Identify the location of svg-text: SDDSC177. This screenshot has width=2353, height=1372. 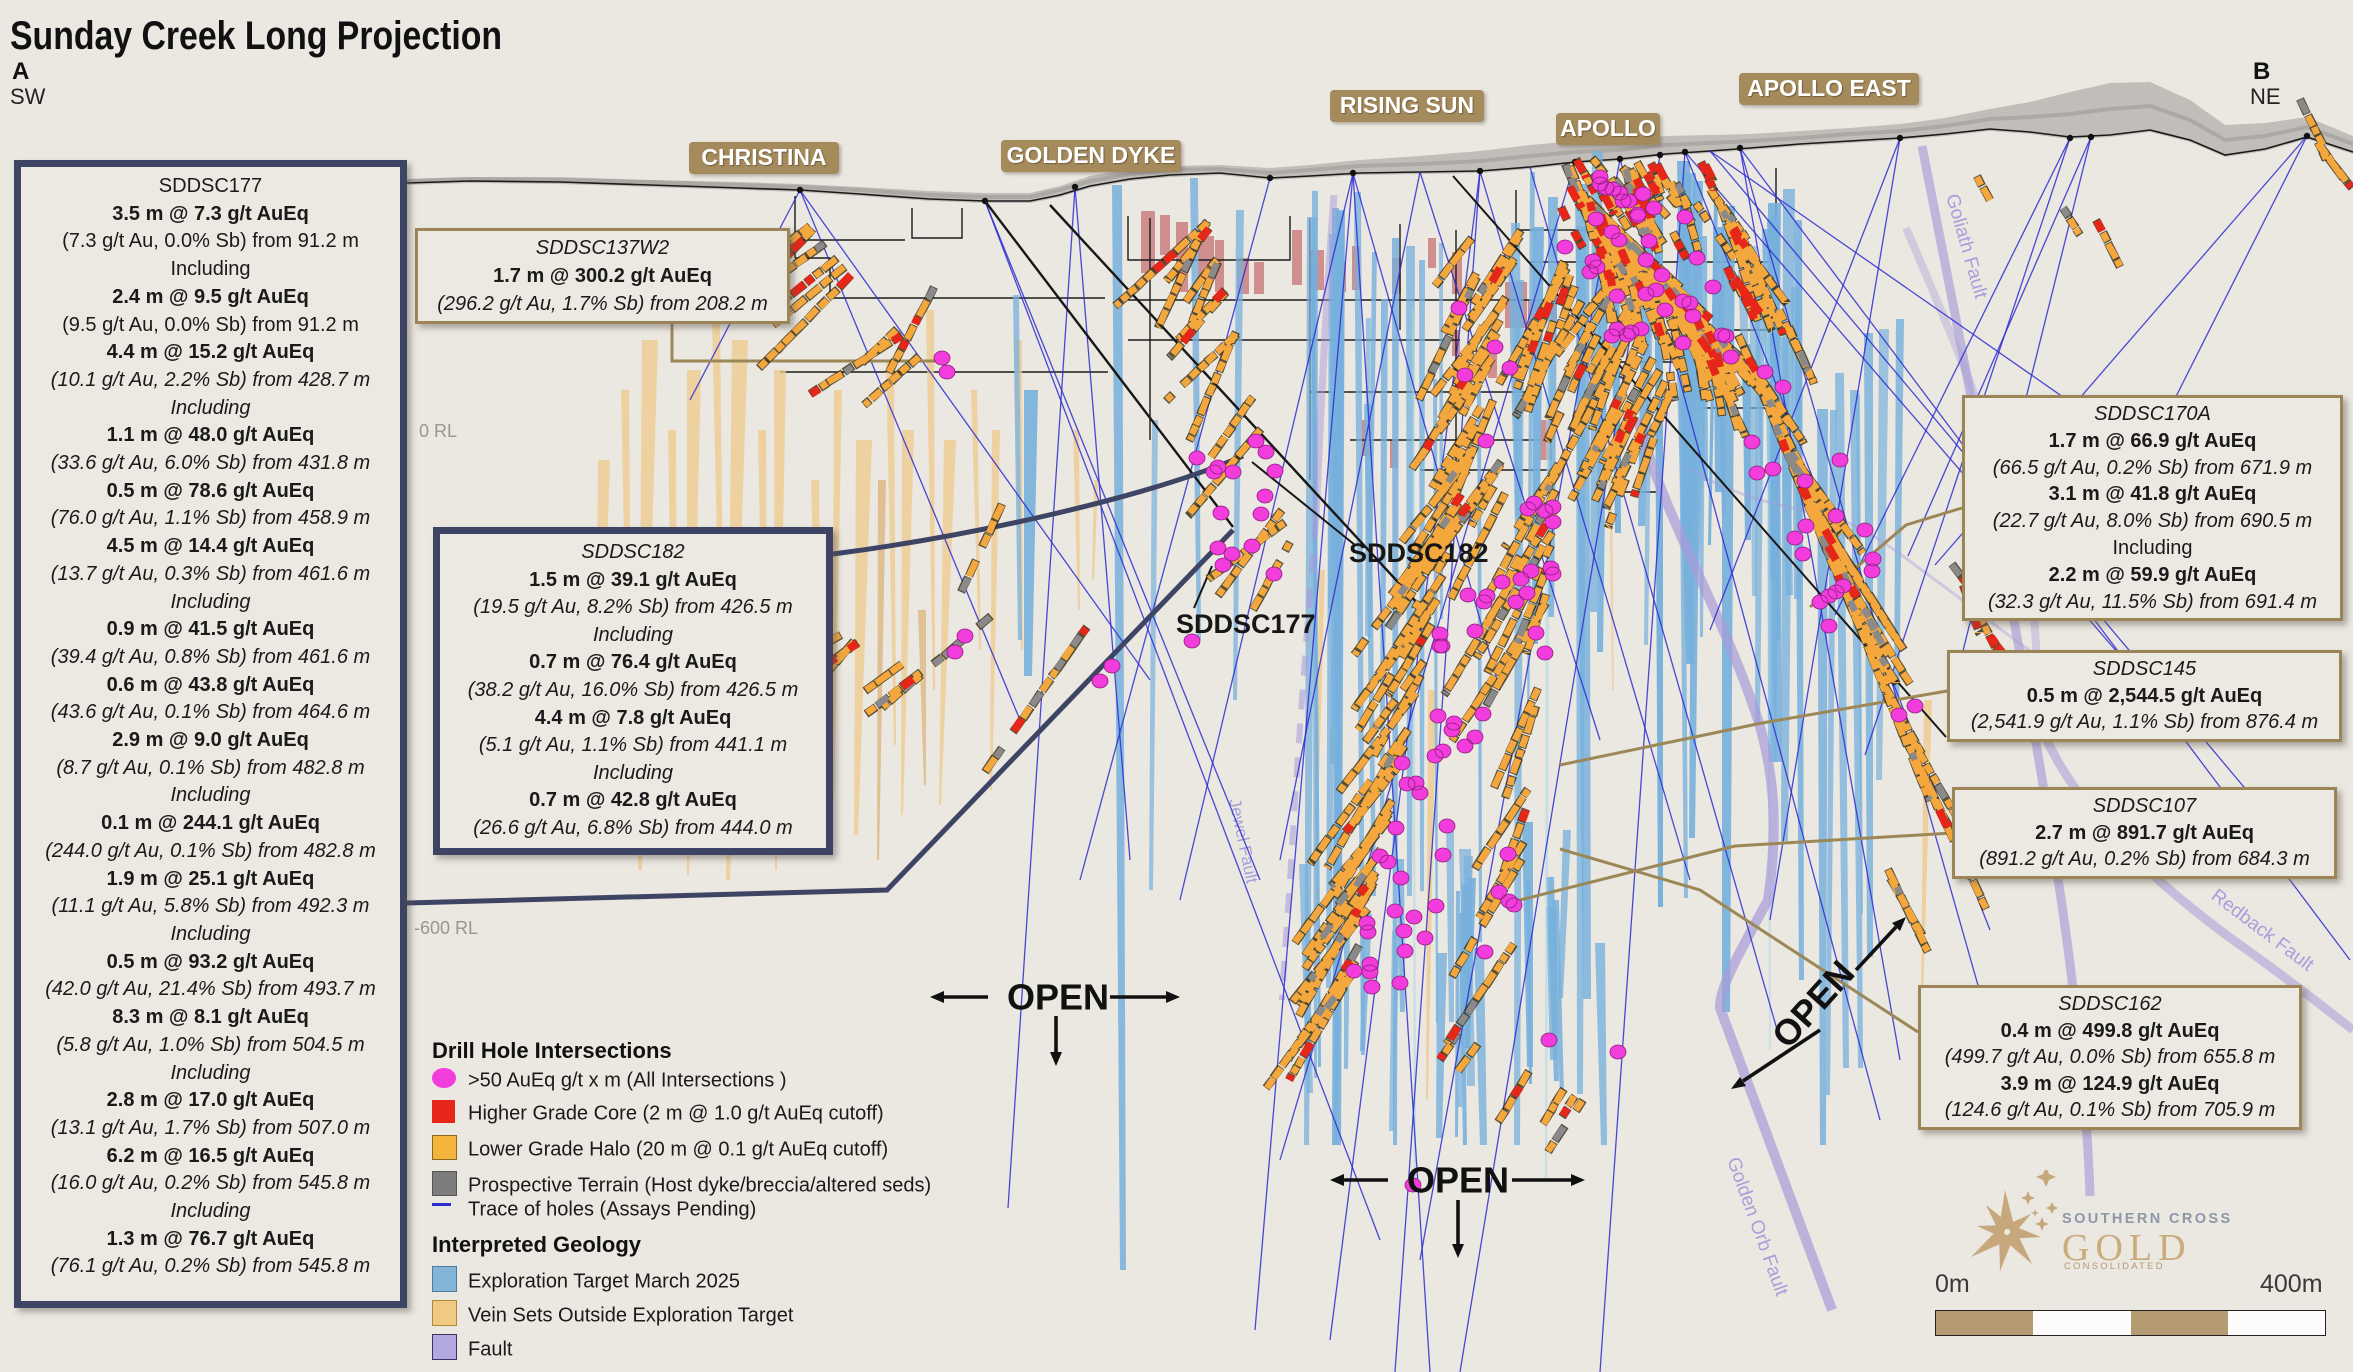
(1246, 624).